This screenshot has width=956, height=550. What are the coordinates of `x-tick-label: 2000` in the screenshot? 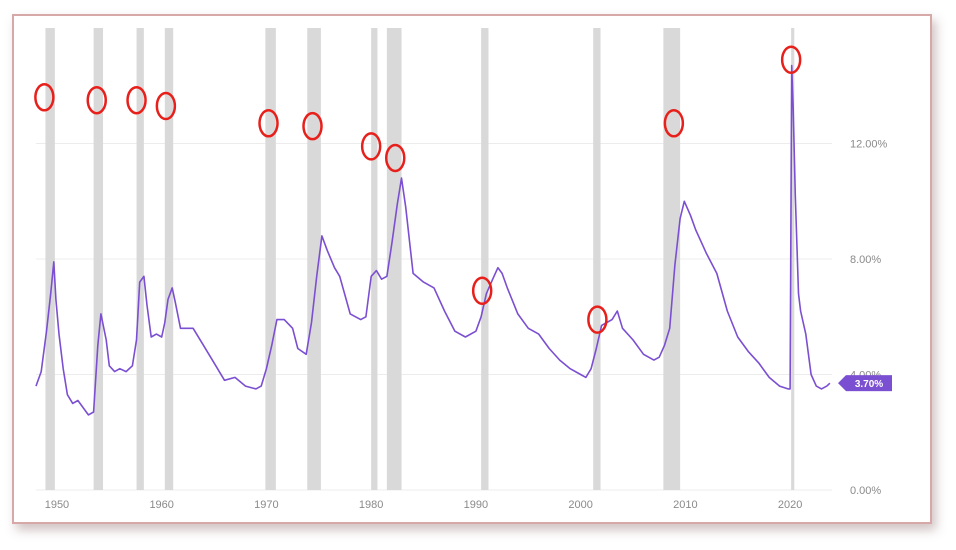 It's located at (580, 505).